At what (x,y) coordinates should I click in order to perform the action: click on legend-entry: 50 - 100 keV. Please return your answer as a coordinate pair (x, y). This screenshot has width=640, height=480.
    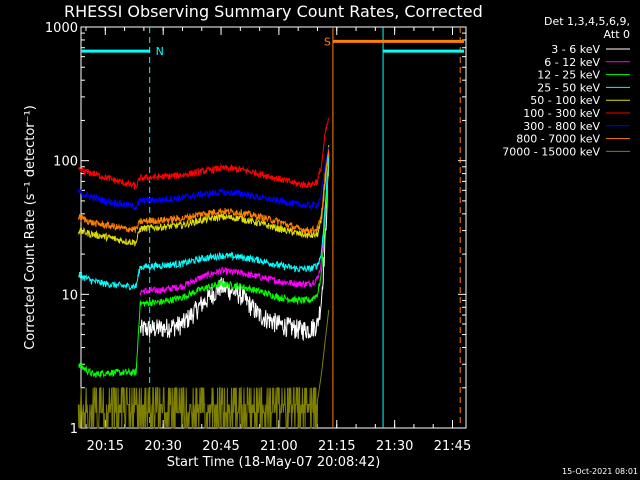
    Looking at the image, I should click on (565, 100).